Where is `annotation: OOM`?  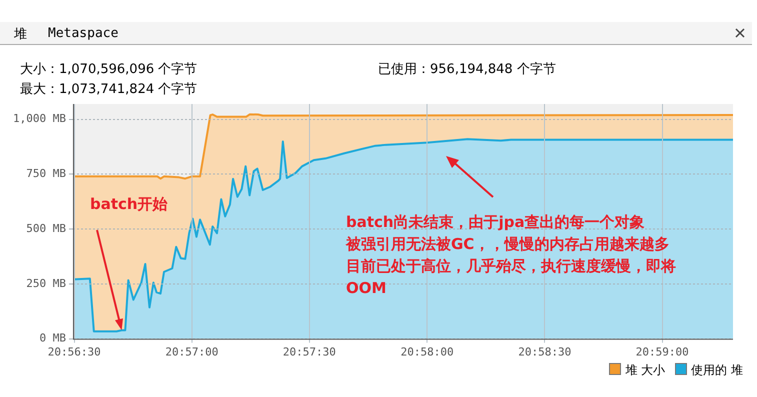
annotation: OOM is located at coordinates (366, 288).